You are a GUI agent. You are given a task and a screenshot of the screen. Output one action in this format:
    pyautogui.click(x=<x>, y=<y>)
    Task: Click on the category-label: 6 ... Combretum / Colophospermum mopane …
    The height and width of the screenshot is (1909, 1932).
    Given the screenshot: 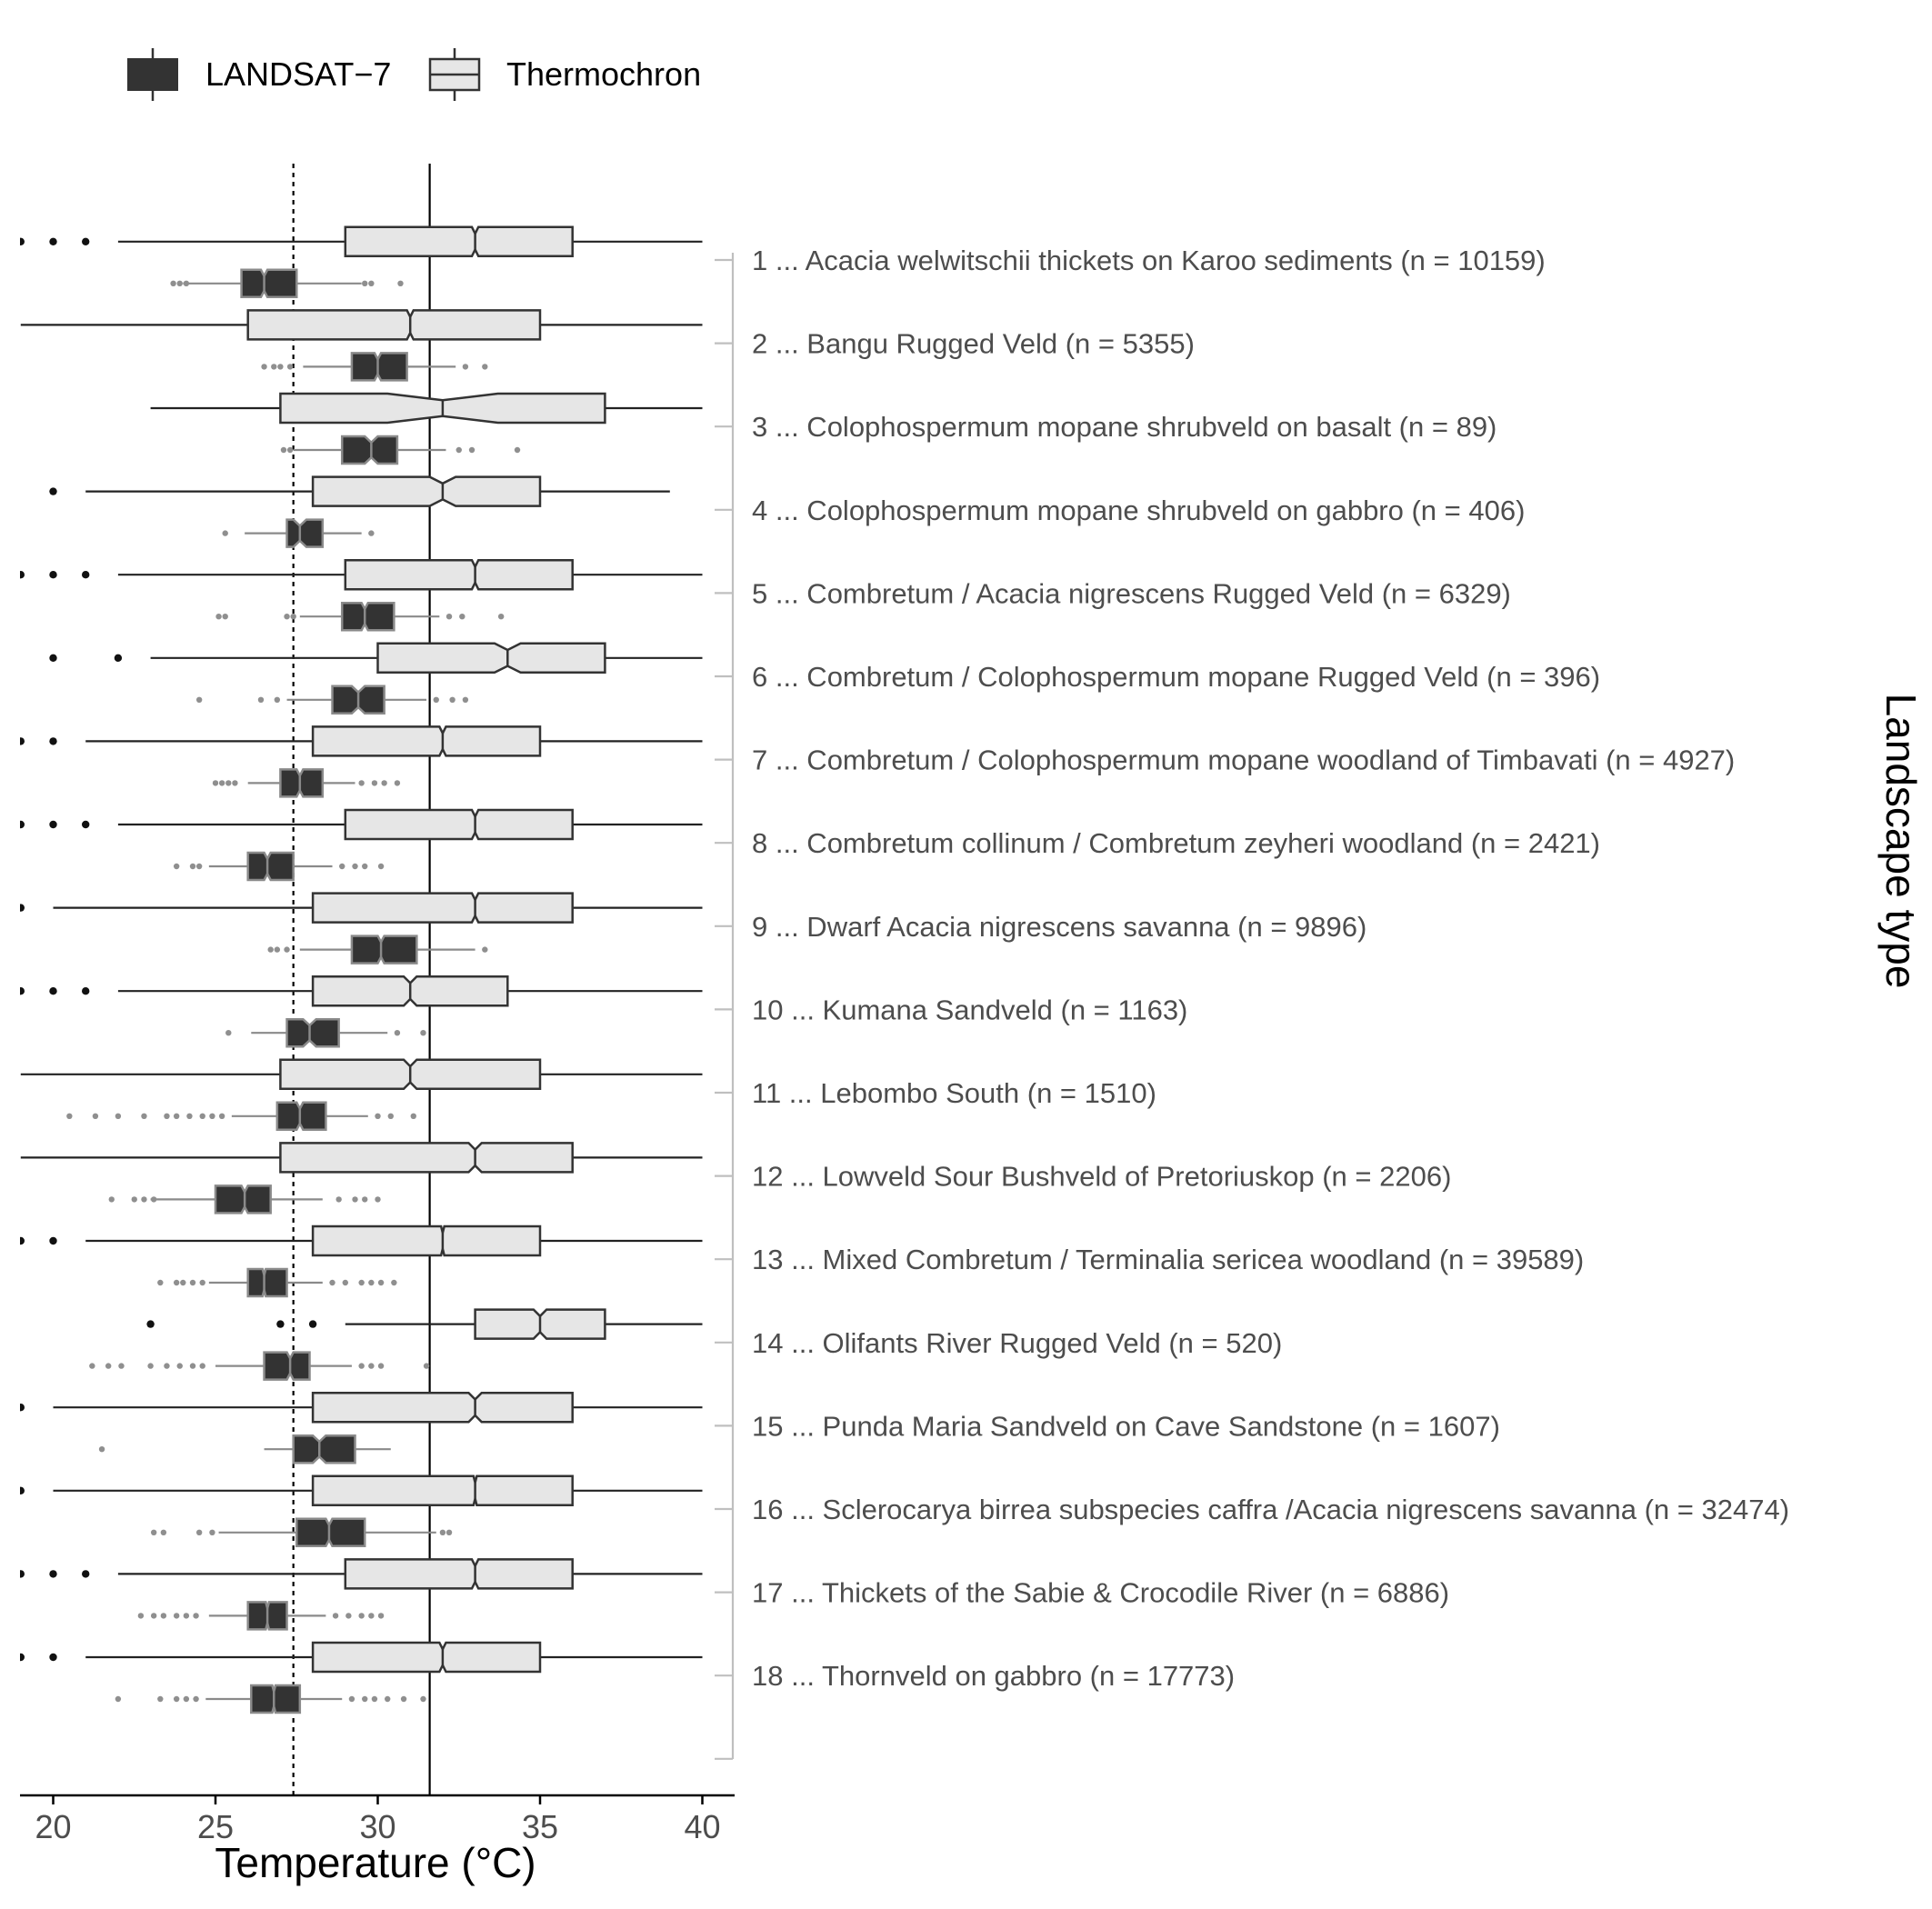 What is the action you would take?
    pyautogui.click(x=1176, y=677)
    